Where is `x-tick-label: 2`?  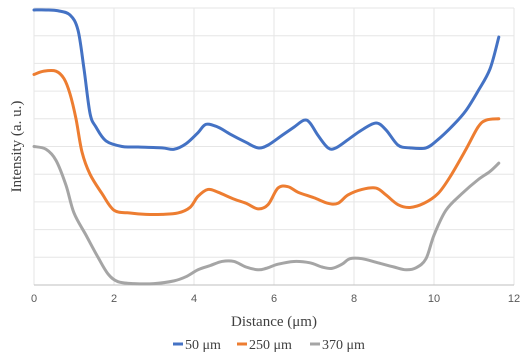 x-tick-label: 2 is located at coordinates (114, 299).